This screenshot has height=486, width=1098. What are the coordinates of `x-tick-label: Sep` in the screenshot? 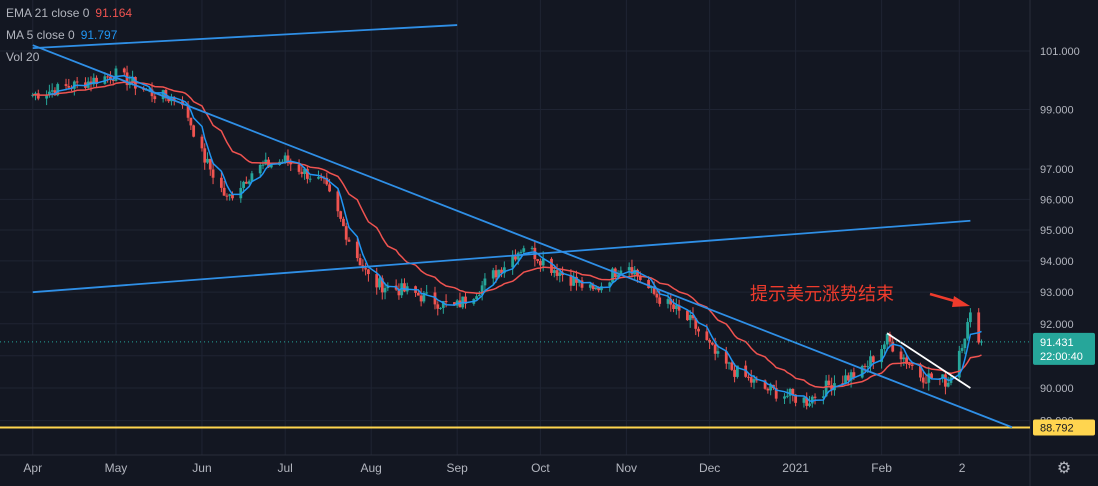 It's located at (457, 468).